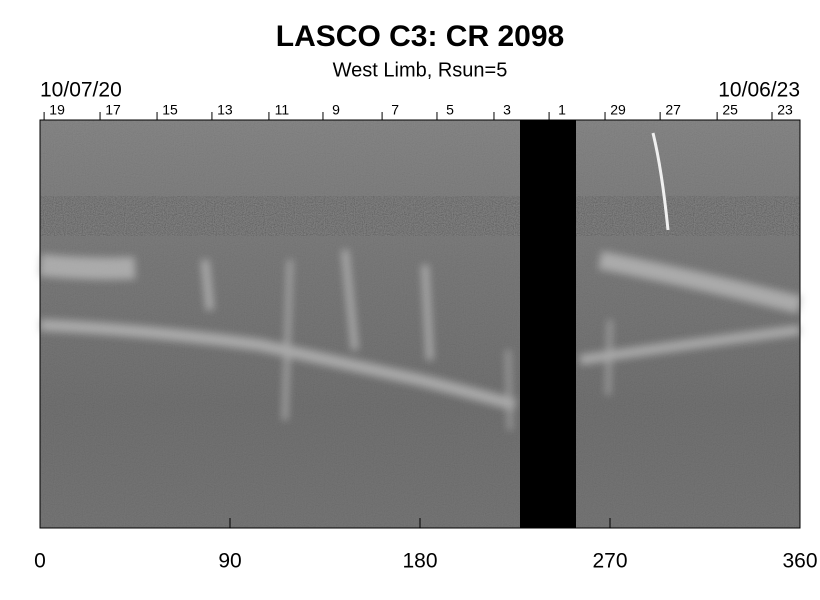  Describe the element at coordinates (507, 110) in the screenshot. I see `day-tick-label: 3` at that location.